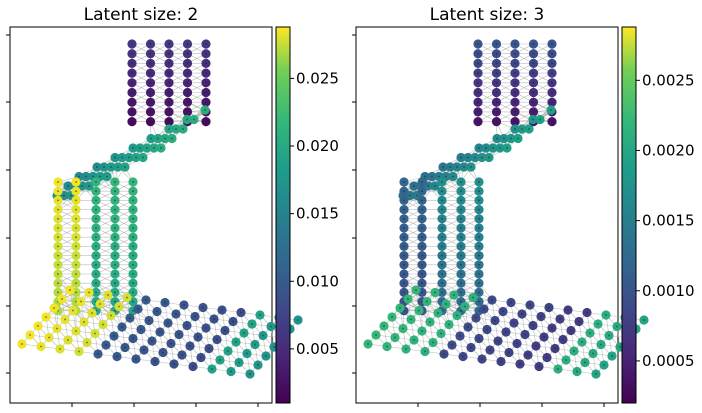  What do you see at coordinates (668, 361) in the screenshot?
I see `colorbar-tick-label: 0.0005` at bounding box center [668, 361].